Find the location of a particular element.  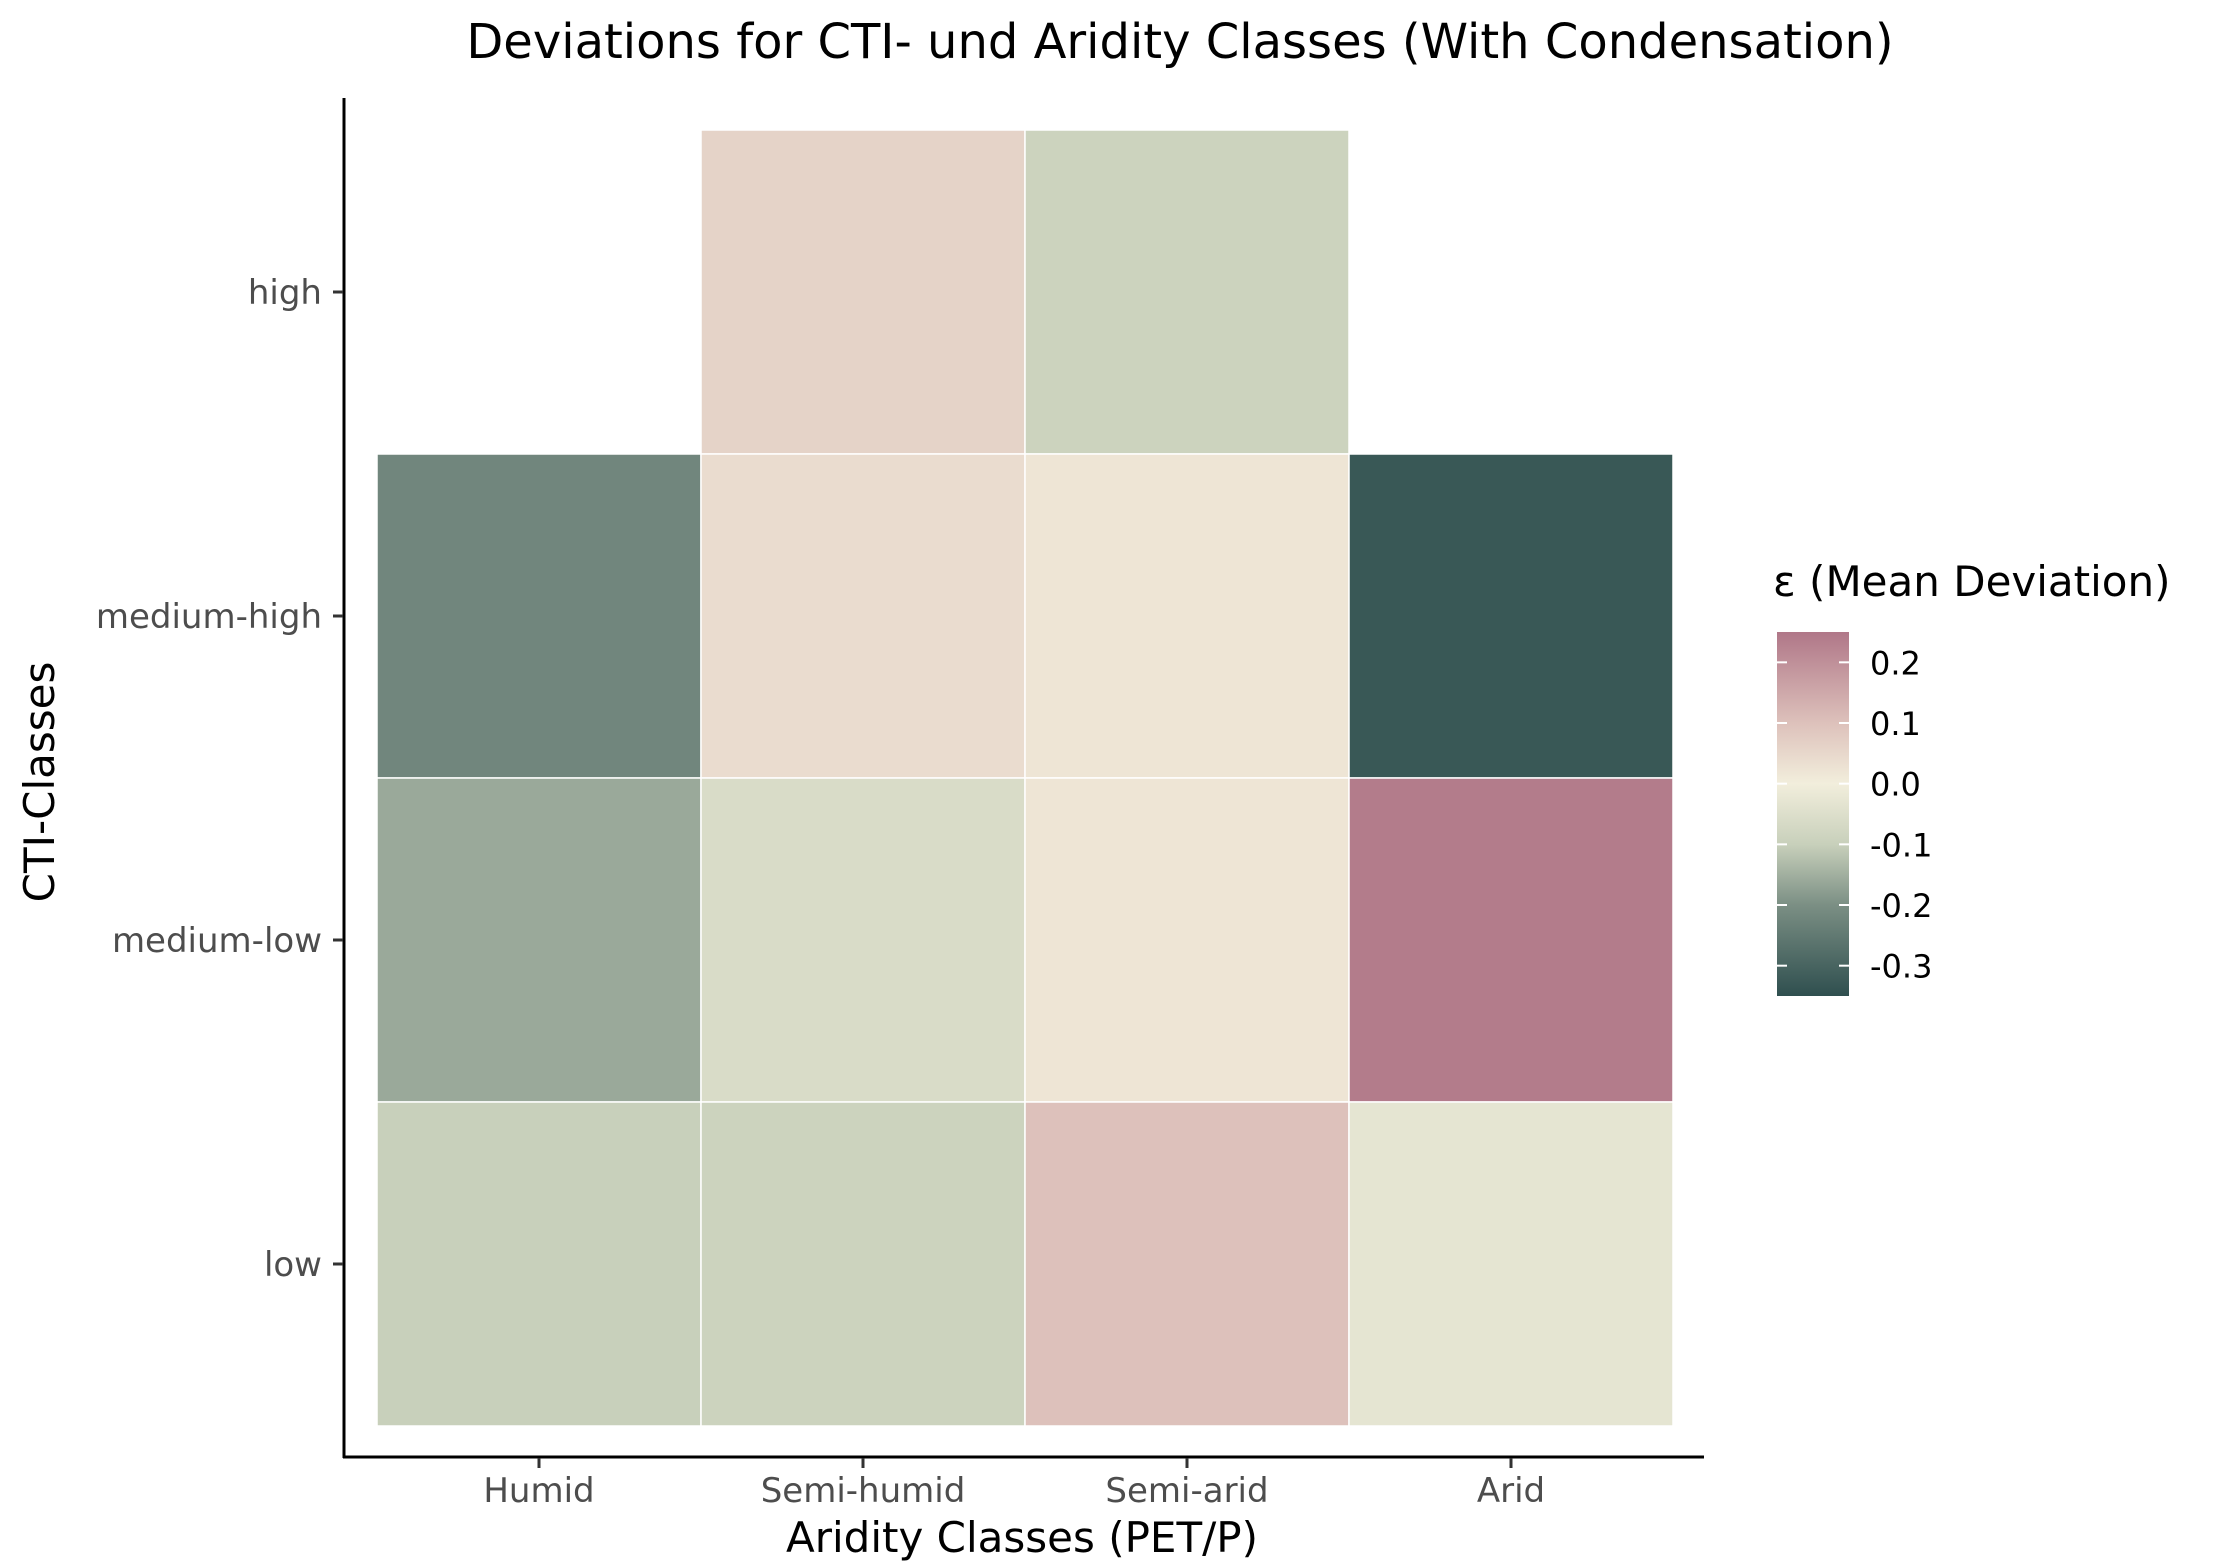

heatmap-cell-medium-low-semi-arid is located at coordinates (1187, 940).